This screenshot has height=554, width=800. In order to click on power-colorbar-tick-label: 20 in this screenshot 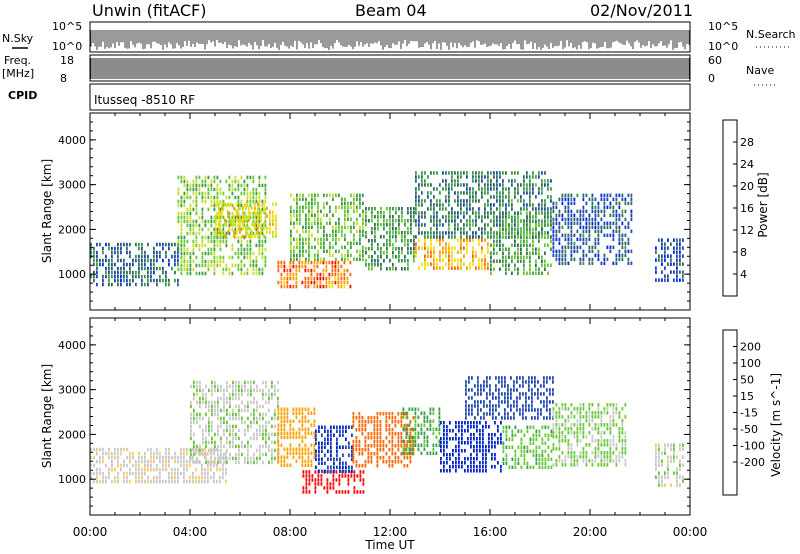, I will do `click(747, 186)`.